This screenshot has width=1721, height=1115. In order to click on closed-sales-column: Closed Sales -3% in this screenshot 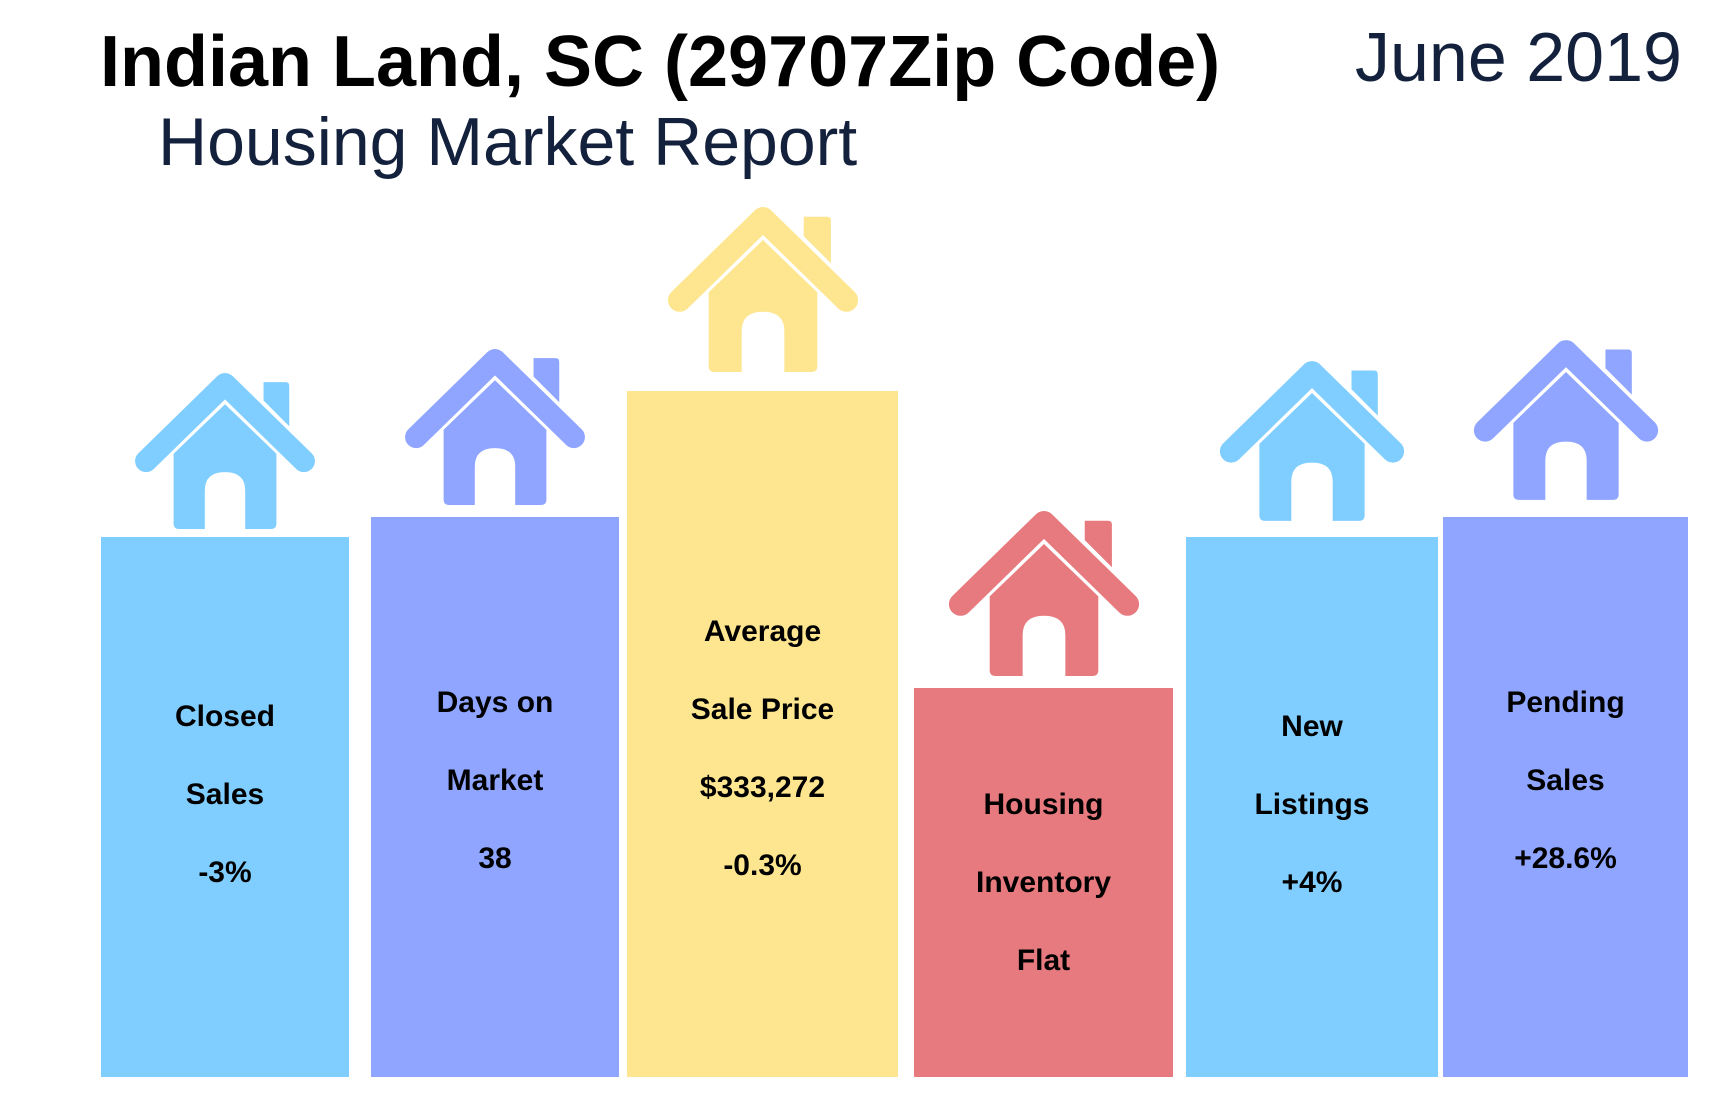, I will do `click(225, 725)`.